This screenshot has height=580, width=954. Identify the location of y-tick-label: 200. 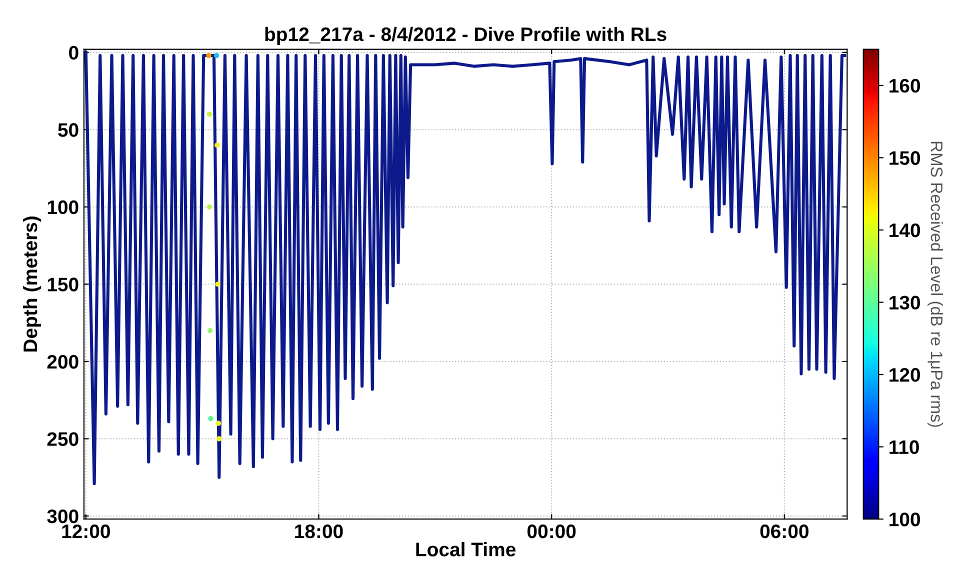
(62, 361).